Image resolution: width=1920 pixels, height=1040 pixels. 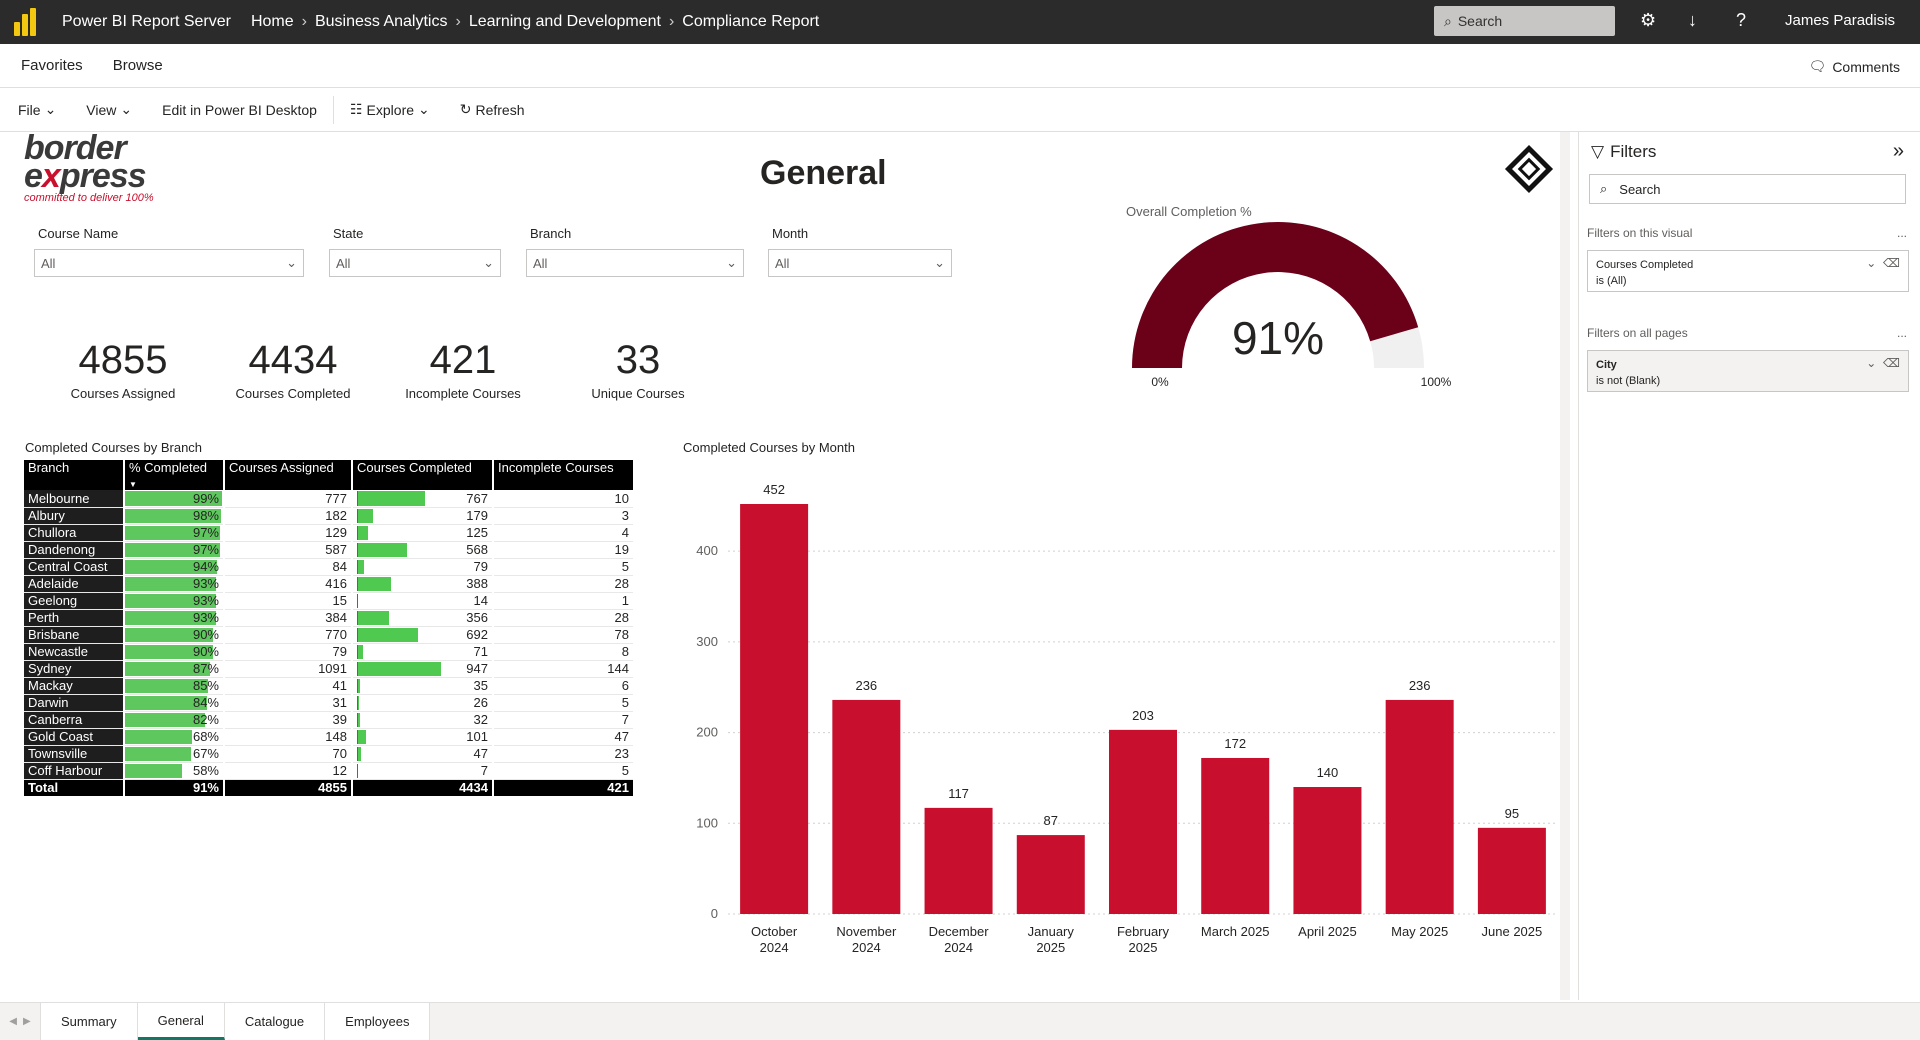 What do you see at coordinates (707, 550) in the screenshot?
I see `y-tick-label: 400` at bounding box center [707, 550].